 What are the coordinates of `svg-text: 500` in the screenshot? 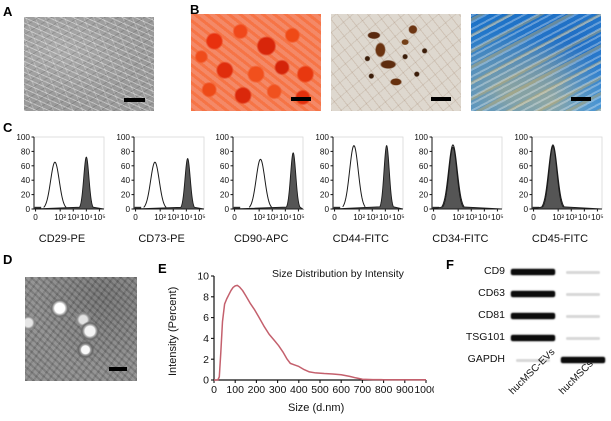 It's located at (320, 390).